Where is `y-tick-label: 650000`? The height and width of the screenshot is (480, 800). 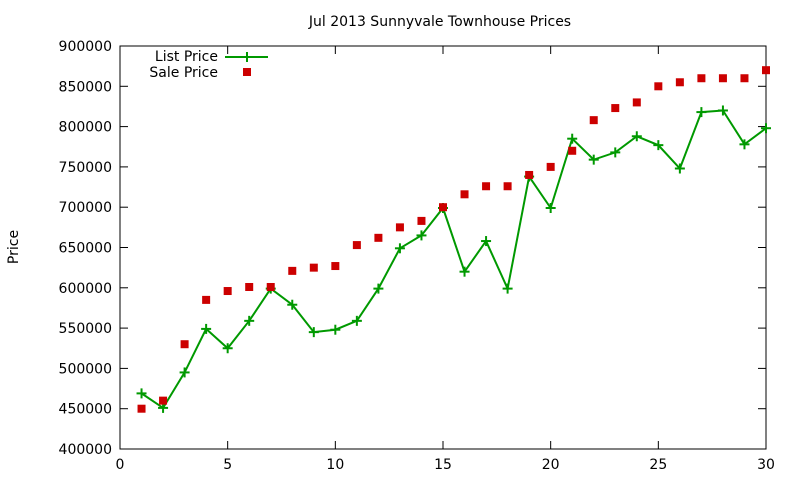
y-tick-label: 650000 is located at coordinates (85, 249).